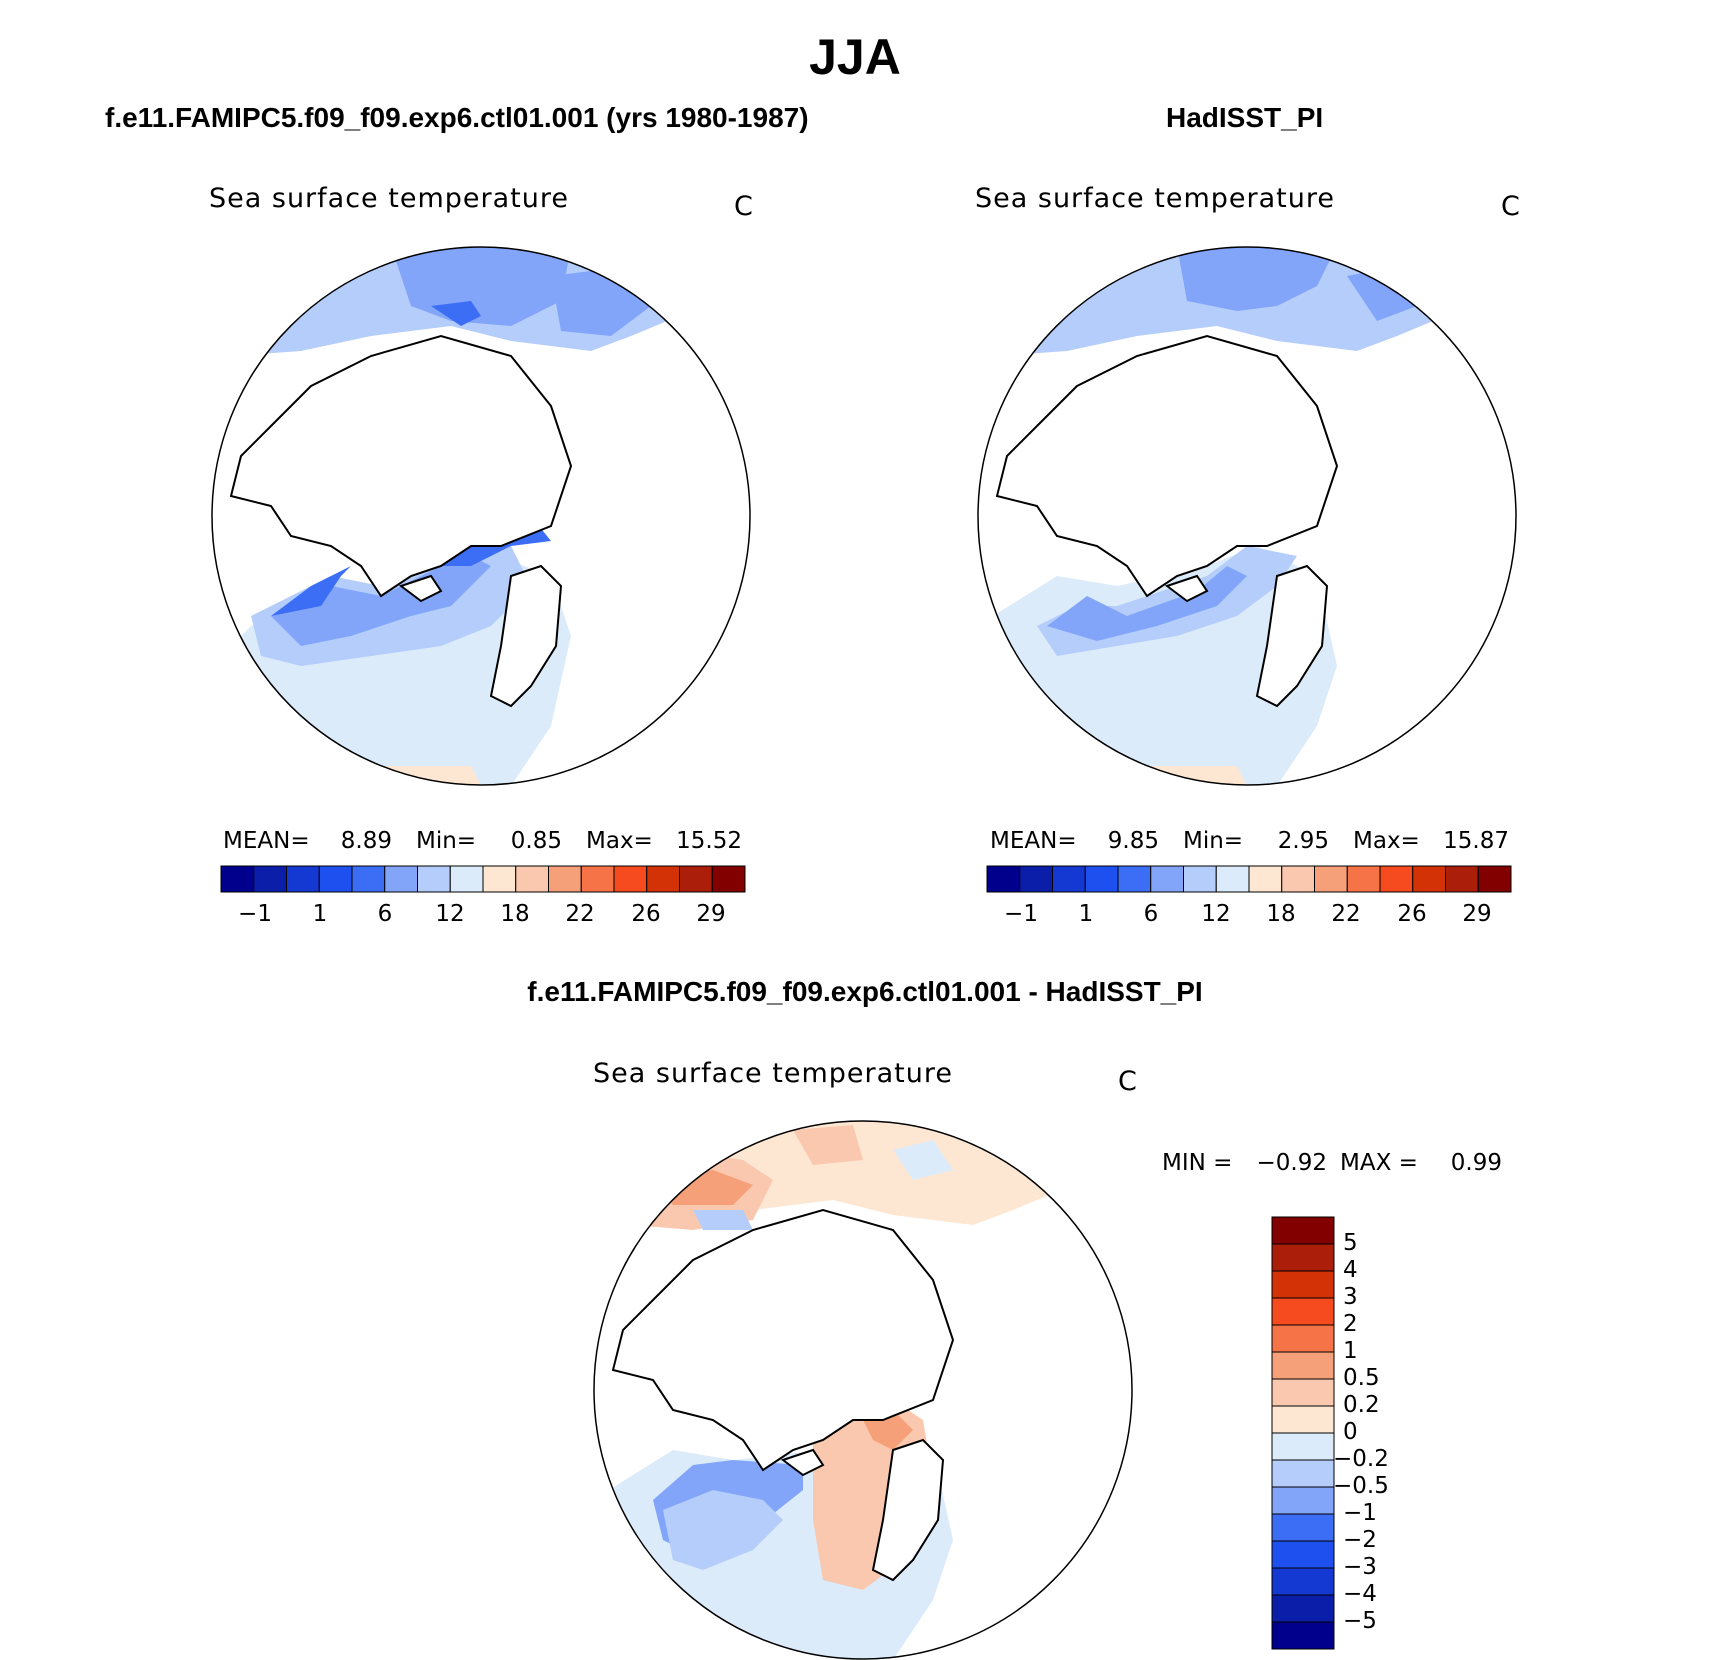 This screenshot has height=1660, width=1710. What do you see at coordinates (1360, 1540) in the screenshot?
I see `diff-tick-label: −2` at bounding box center [1360, 1540].